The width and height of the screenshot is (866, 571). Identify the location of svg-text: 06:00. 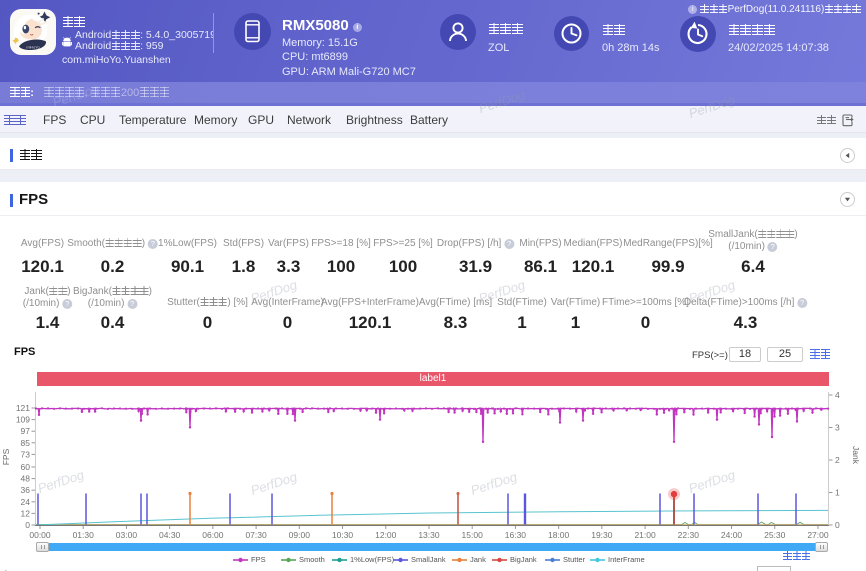
(213, 535).